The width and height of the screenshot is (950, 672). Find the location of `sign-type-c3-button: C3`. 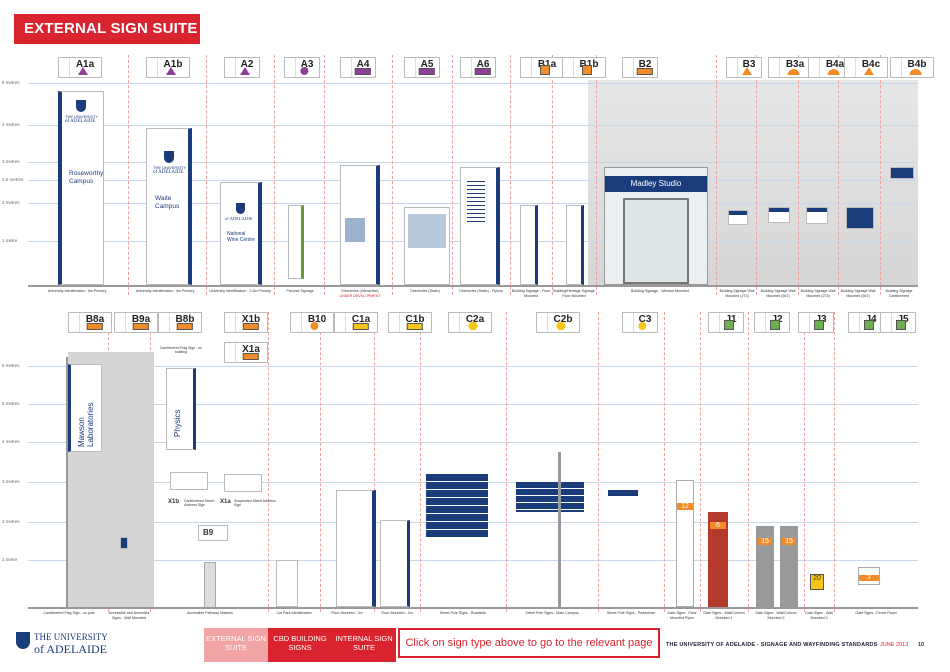

sign-type-c3-button: C3 is located at coordinates (640, 322).